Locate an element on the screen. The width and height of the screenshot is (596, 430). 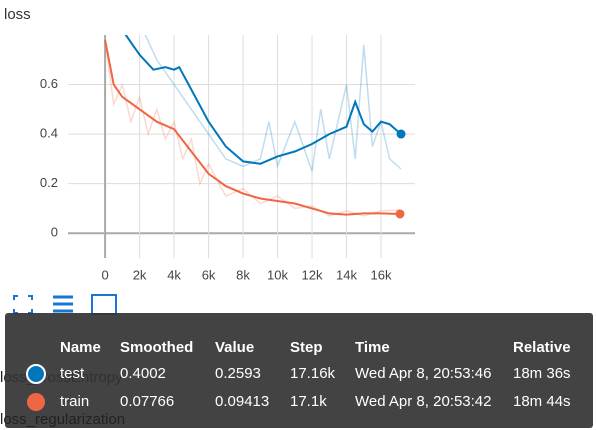
tooltip-cell: train is located at coordinates (74, 401).